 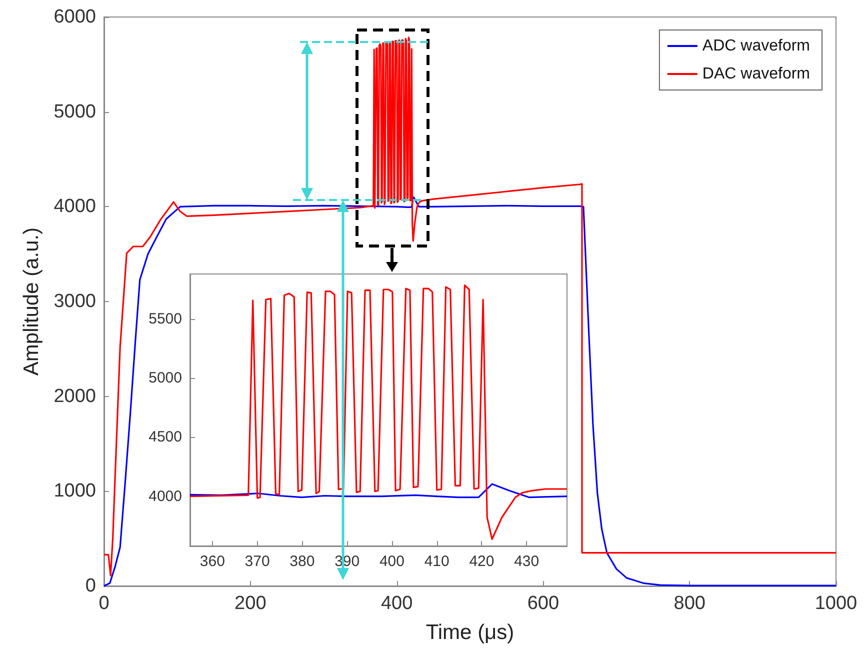 What do you see at coordinates (756, 46) in the screenshot?
I see `legend-label: ADC waveform` at bounding box center [756, 46].